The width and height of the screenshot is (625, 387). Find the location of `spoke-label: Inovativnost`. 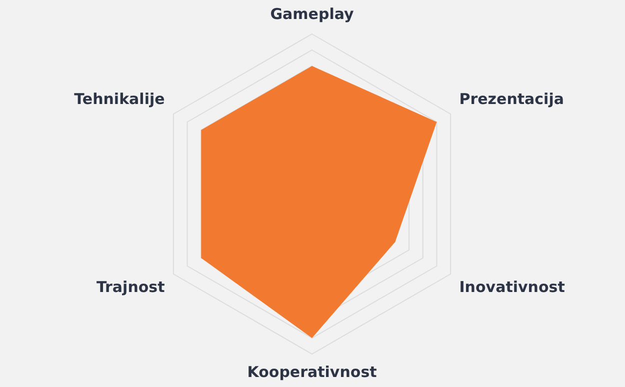

spoke-label: Inovativnost is located at coordinates (512, 287).